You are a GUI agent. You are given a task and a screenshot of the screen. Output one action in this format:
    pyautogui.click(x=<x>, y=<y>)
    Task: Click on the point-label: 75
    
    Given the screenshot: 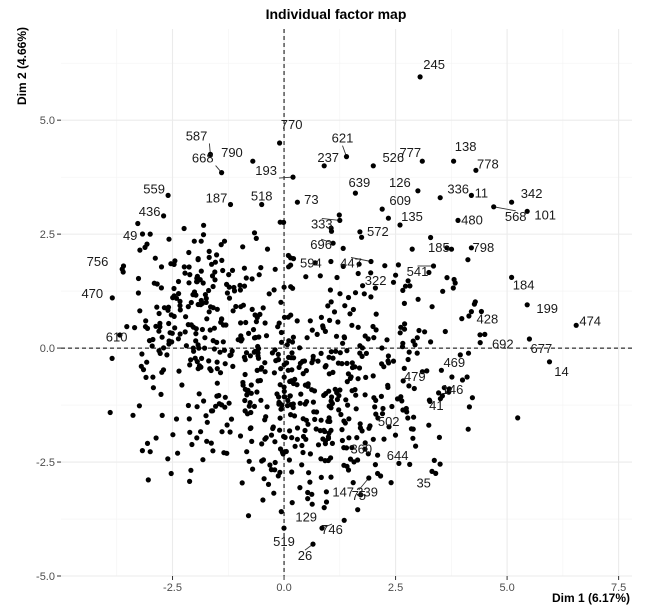 What is the action you would take?
    pyautogui.click(x=359, y=495)
    